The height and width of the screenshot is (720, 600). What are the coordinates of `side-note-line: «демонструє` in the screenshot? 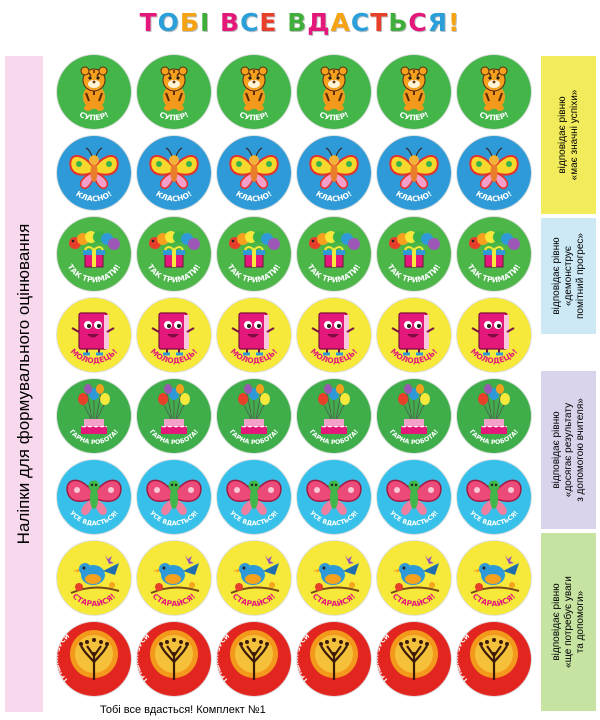 It's located at (568, 276).